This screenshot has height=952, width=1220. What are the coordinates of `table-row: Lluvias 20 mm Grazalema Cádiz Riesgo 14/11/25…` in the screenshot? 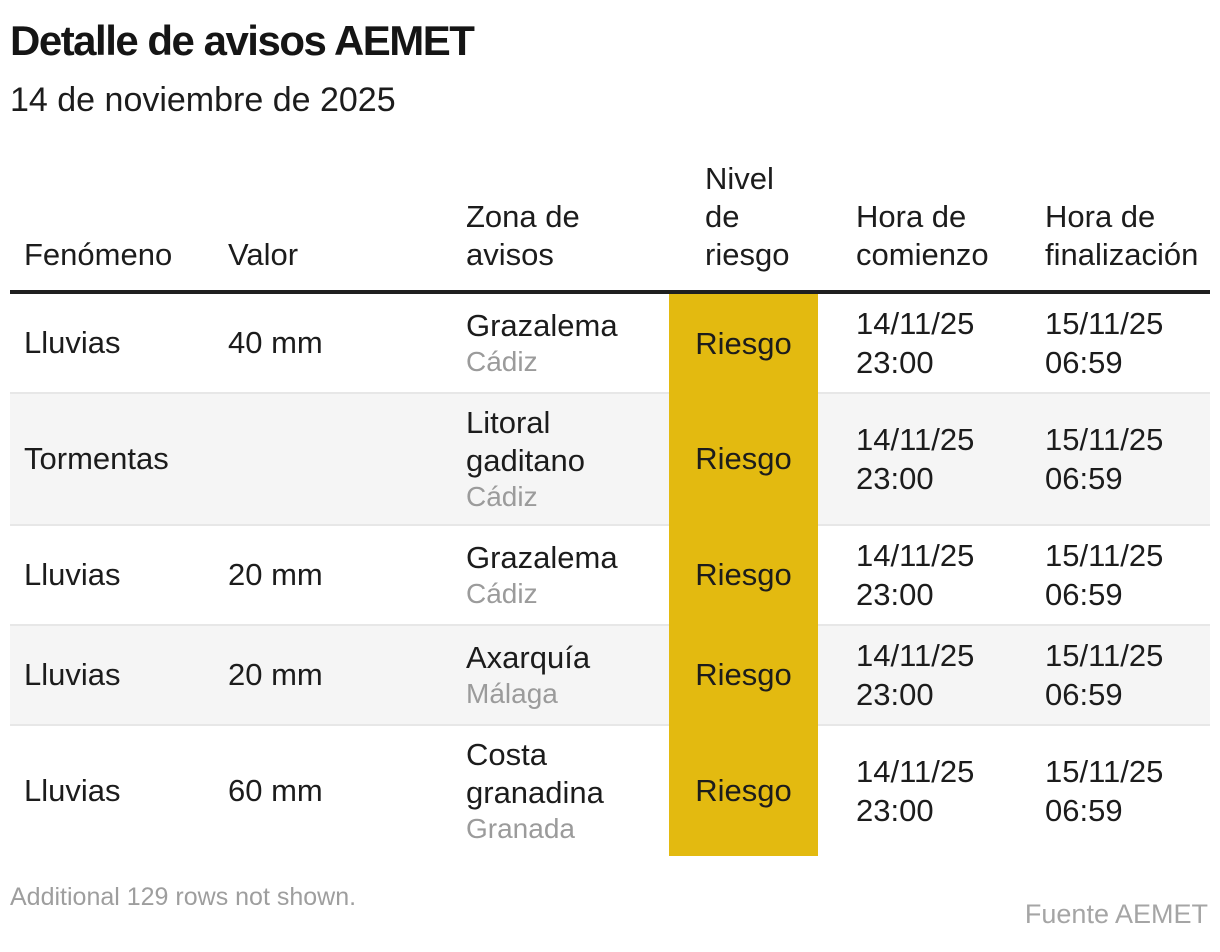 It's located at (610, 575).